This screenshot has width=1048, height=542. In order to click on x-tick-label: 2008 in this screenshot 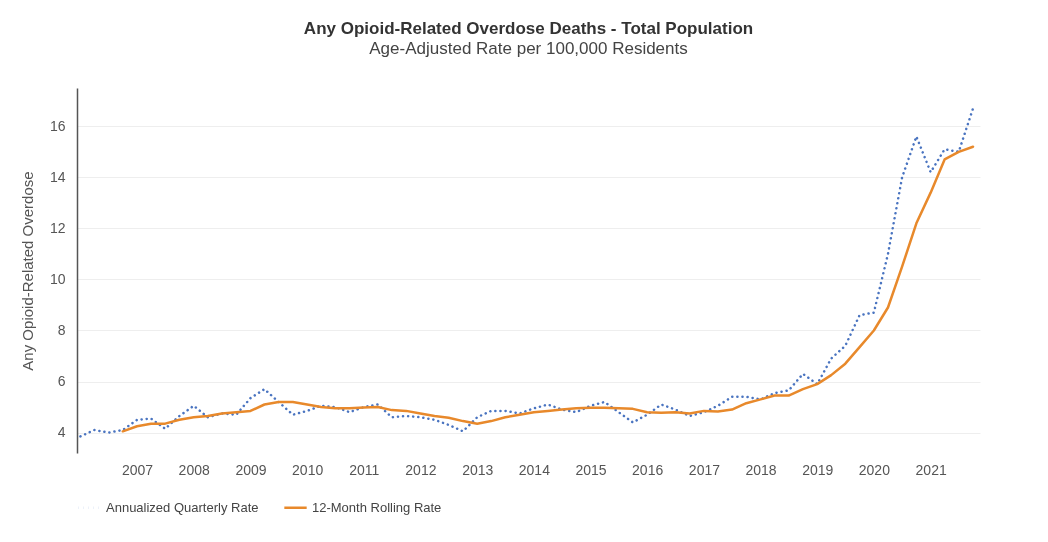, I will do `click(194, 469)`.